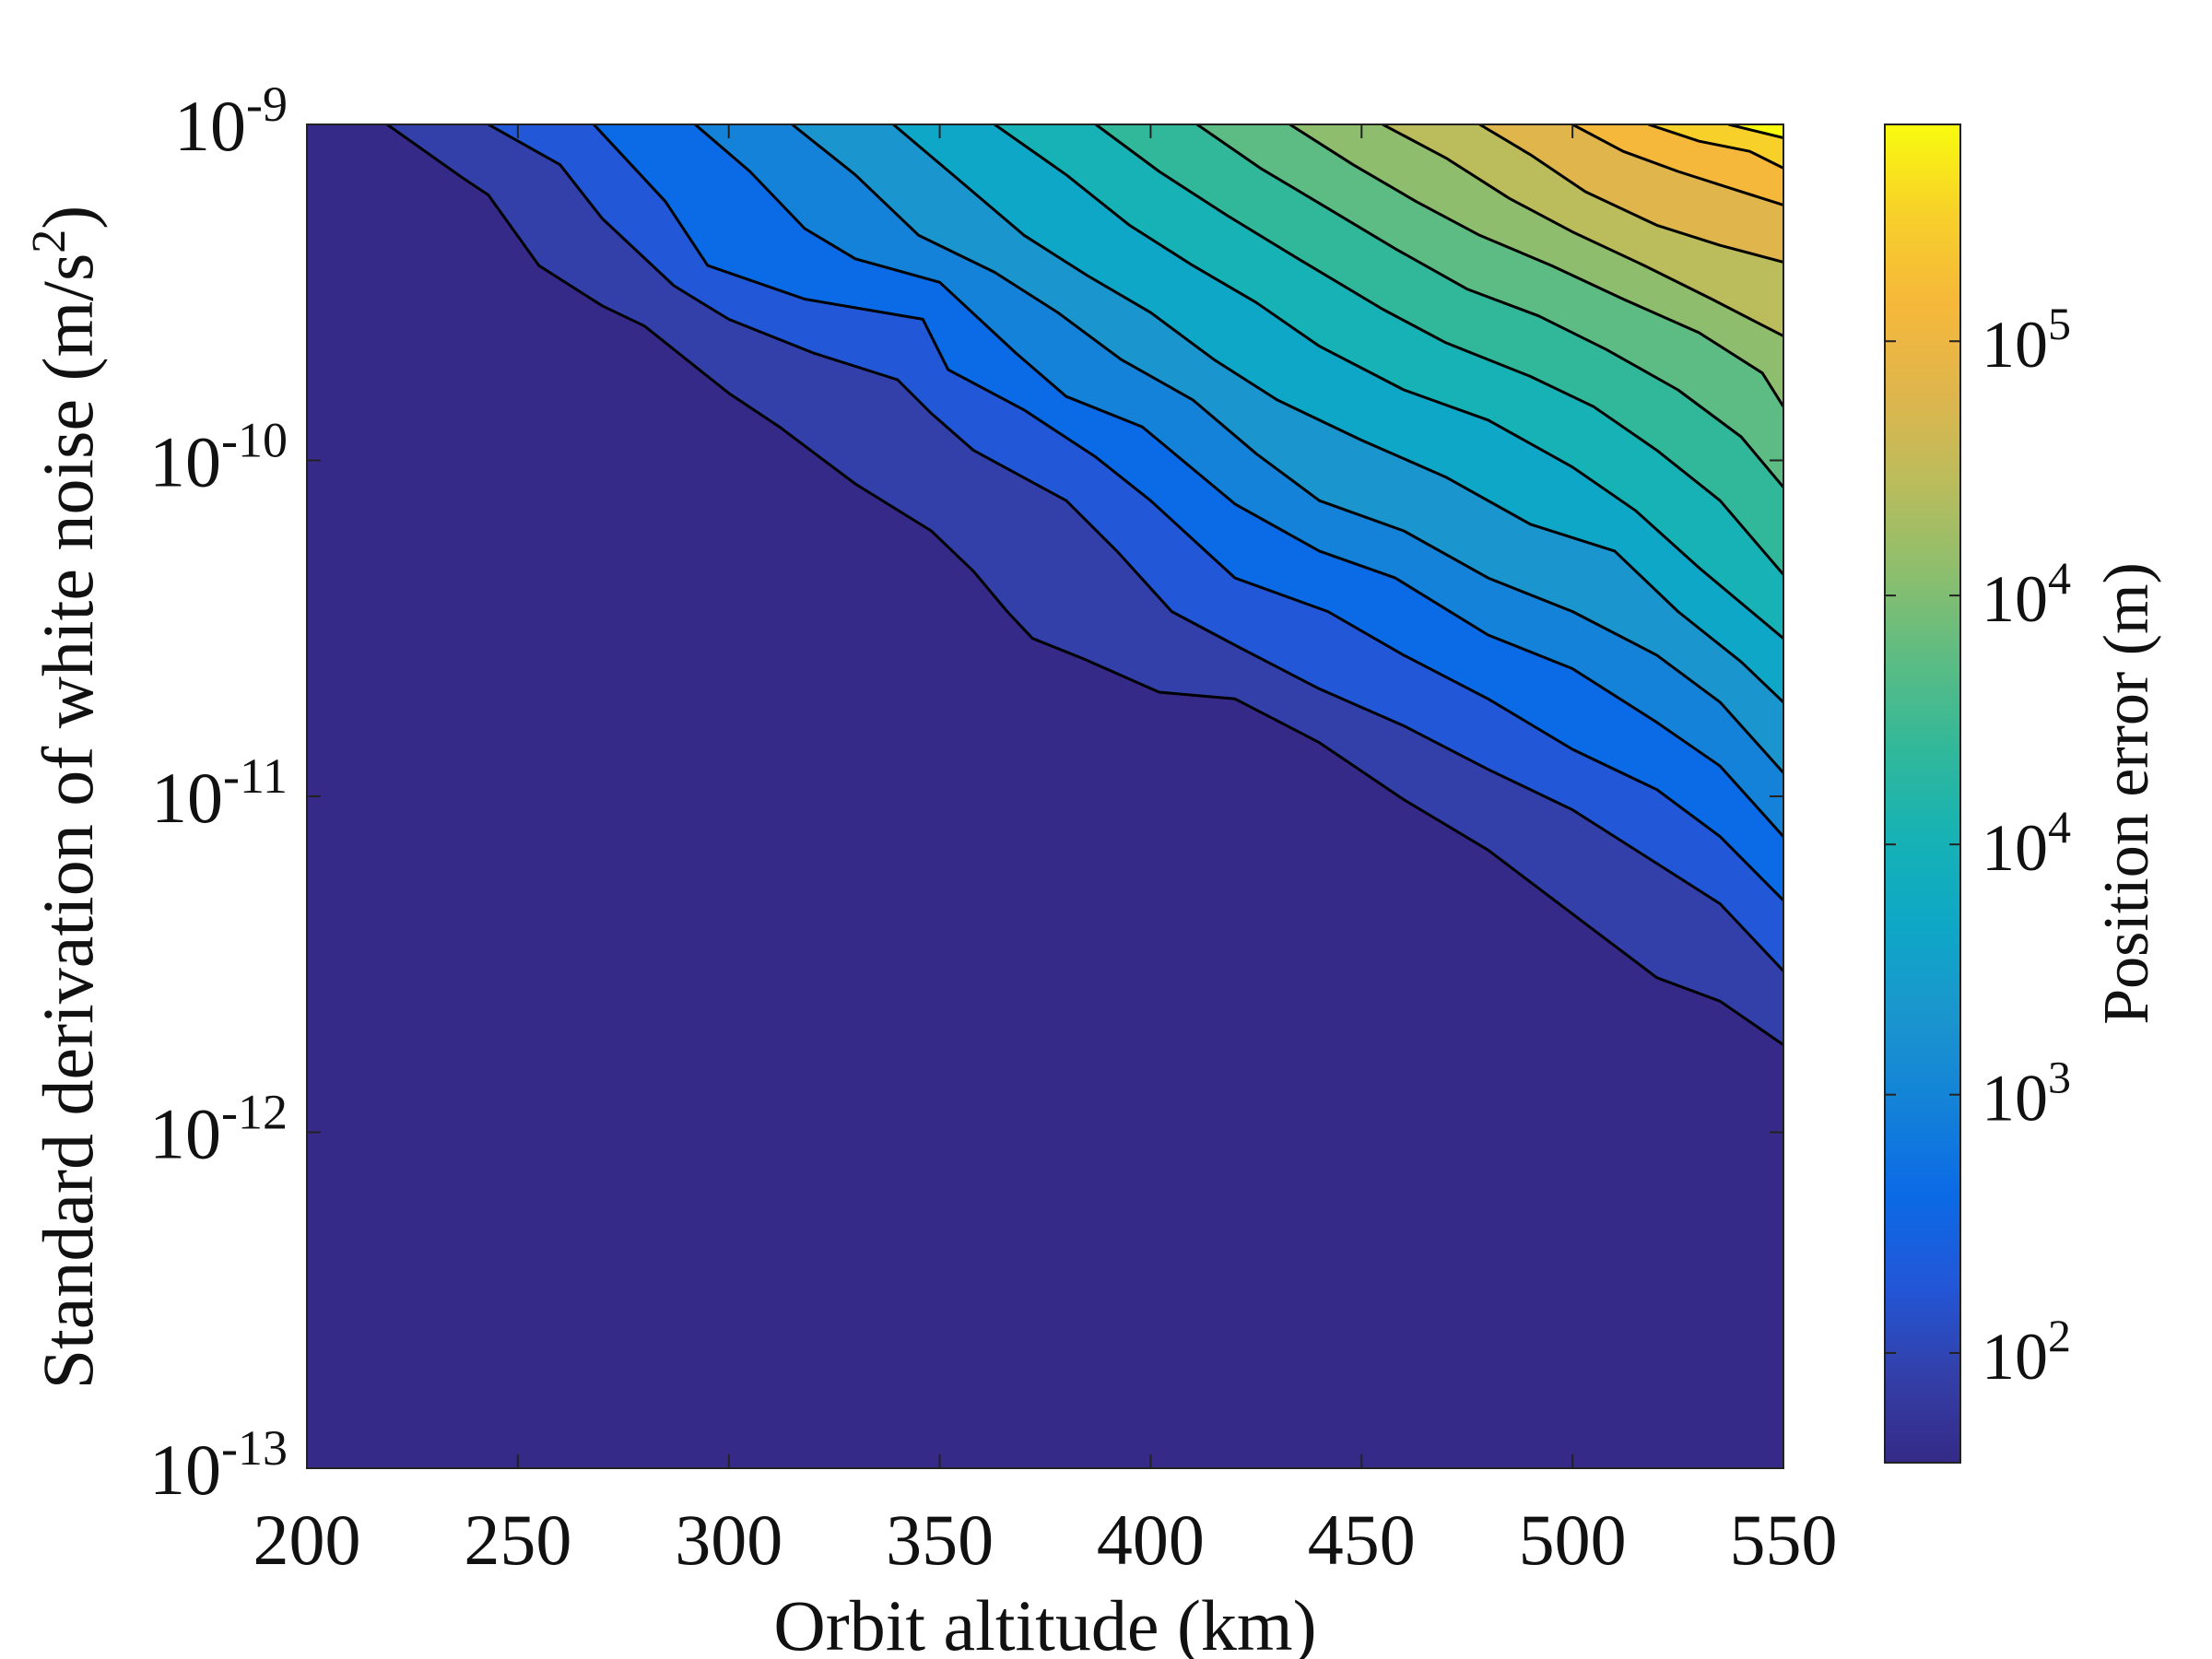 The image size is (2212, 1659). I want to click on x-axis-label: Orbit altitude (km), so click(1044, 1622).